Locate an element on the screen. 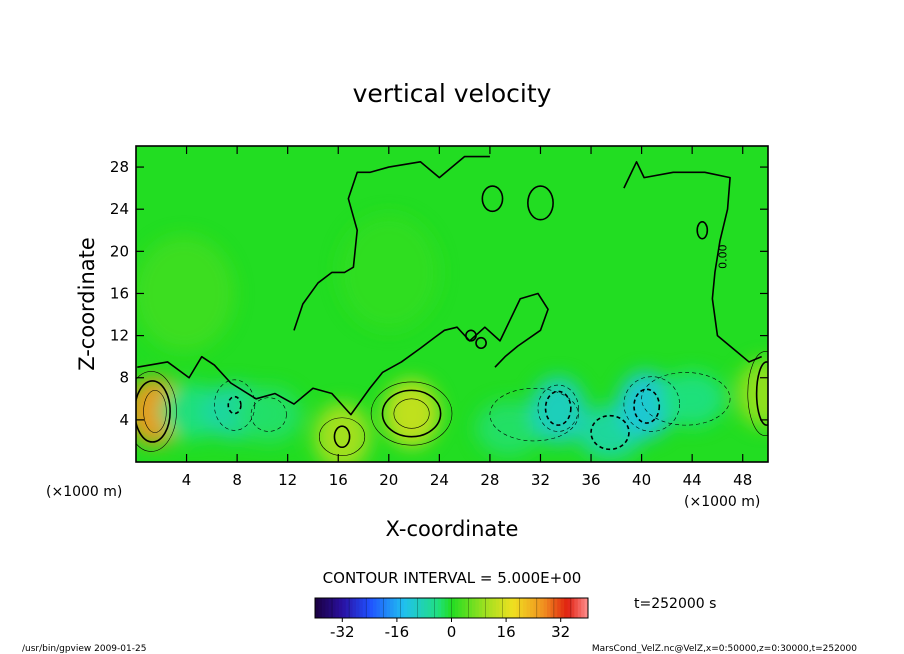 This screenshot has width=904, height=654. colorbar-tick-label: 0 is located at coordinates (452, 632).